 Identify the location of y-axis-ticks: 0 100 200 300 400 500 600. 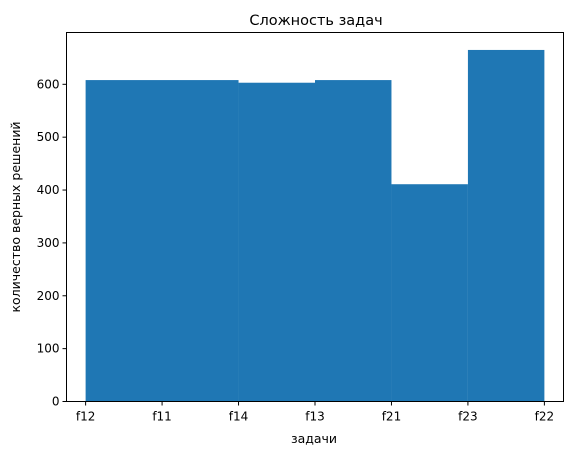
(52, 243).